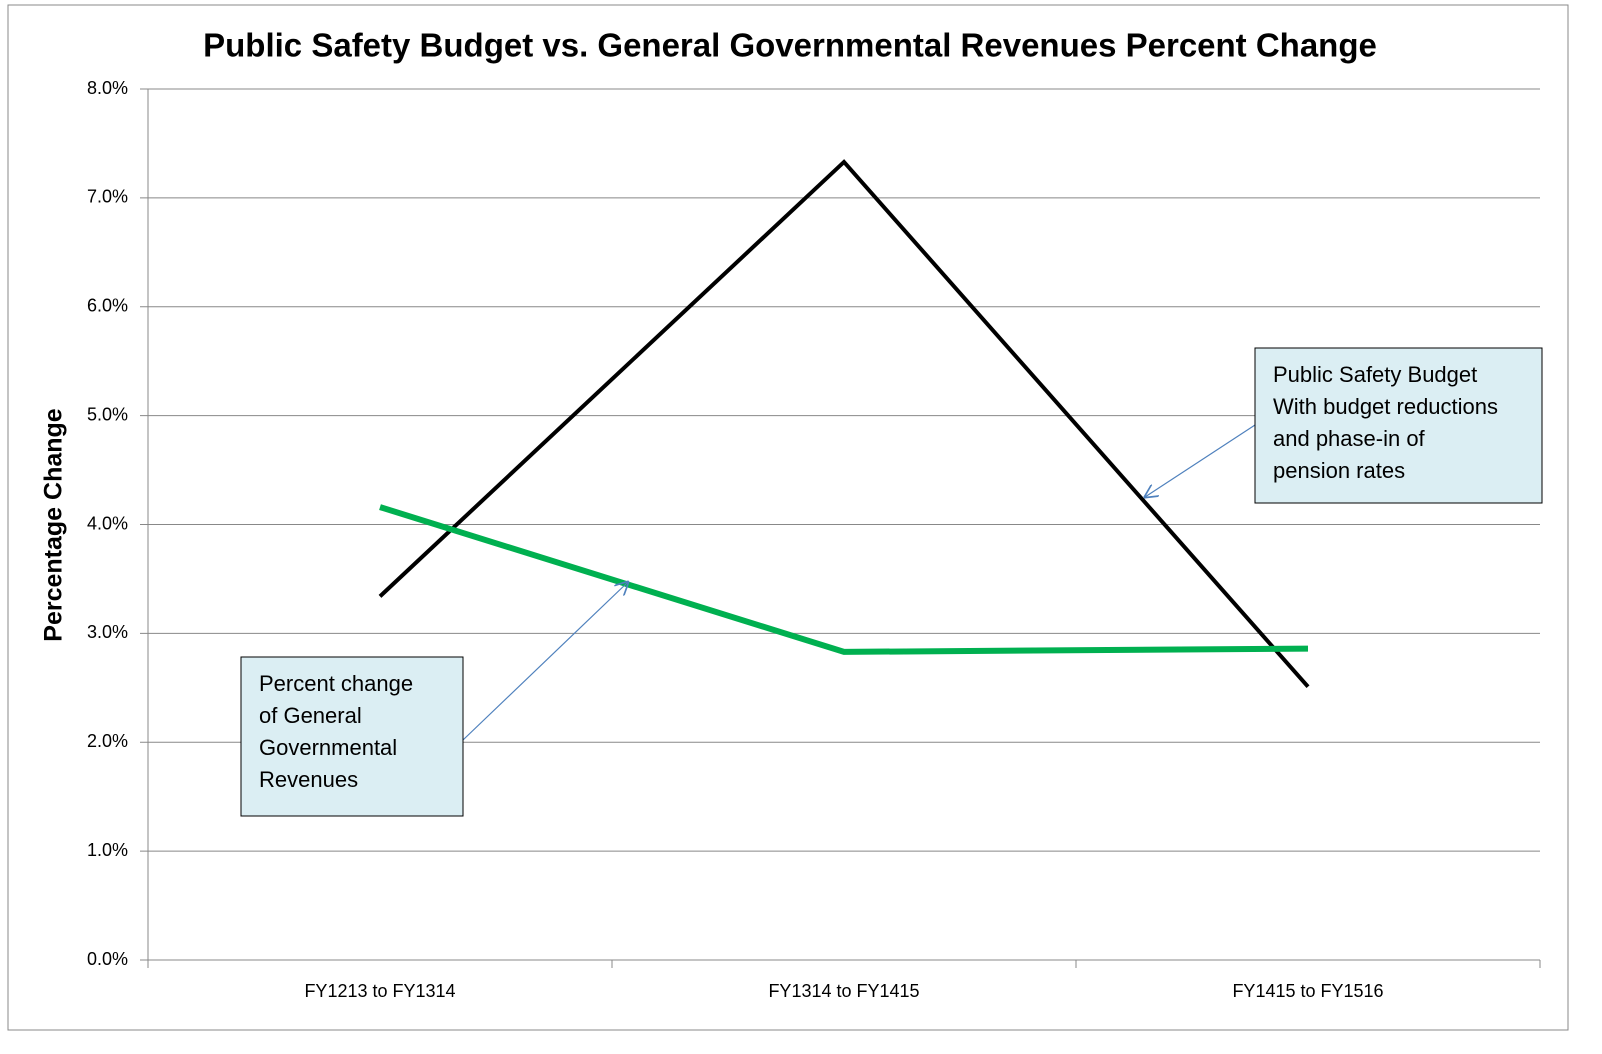 The height and width of the screenshot is (1054, 1602). What do you see at coordinates (844, 579) in the screenshot?
I see `data-line` at bounding box center [844, 579].